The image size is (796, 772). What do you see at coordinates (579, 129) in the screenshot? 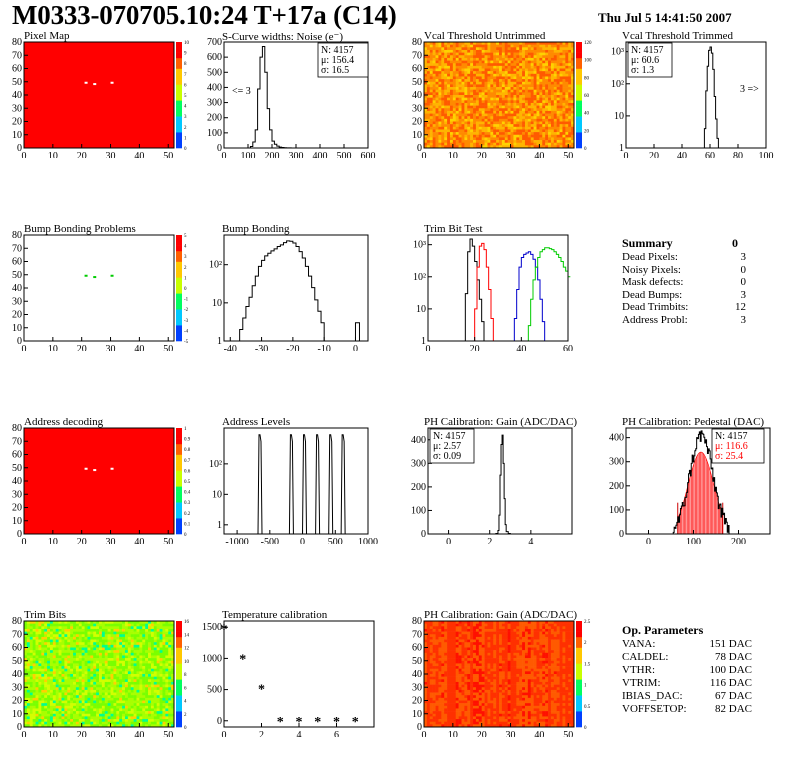
I see `vcal-untrimmed-colorbar-seg` at bounding box center [579, 129].